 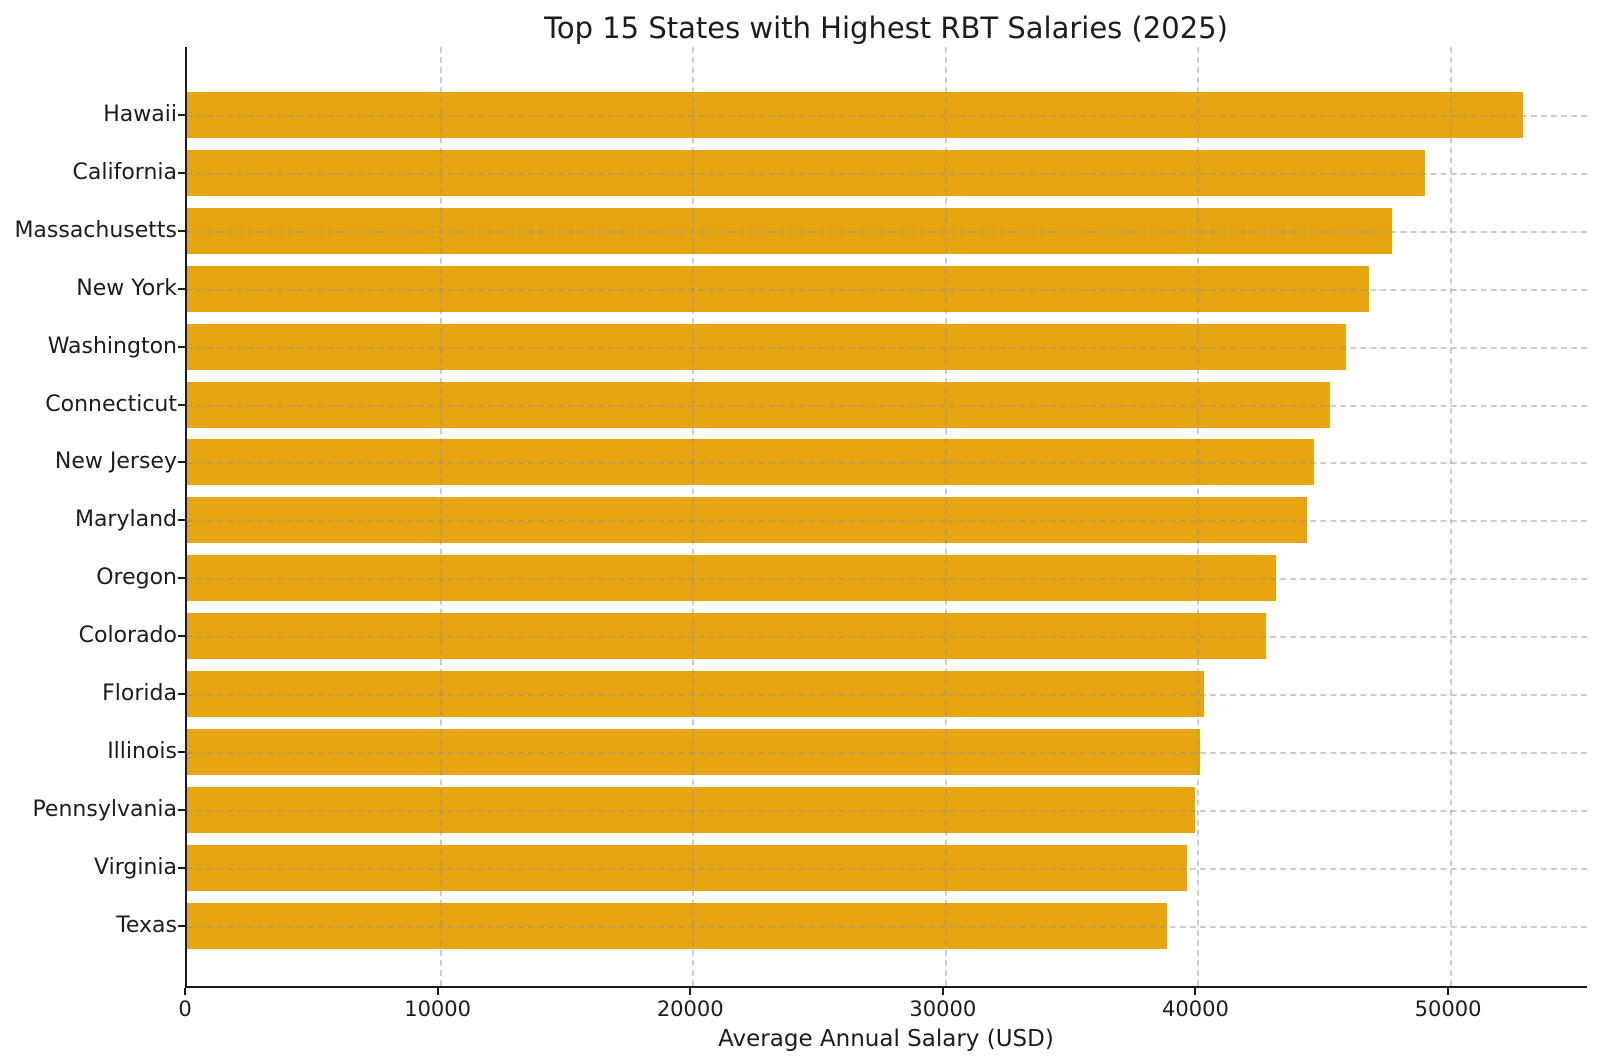 I want to click on bar-florida, so click(x=695, y=694).